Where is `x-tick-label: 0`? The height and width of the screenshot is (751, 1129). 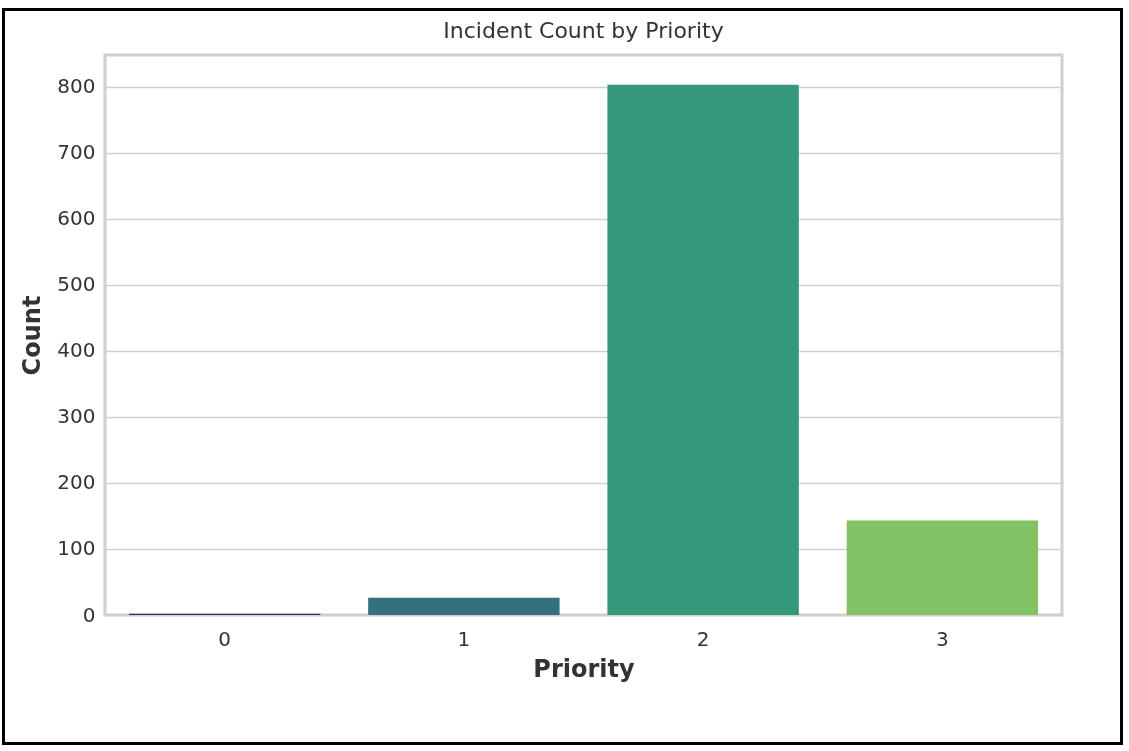 x-tick-label: 0 is located at coordinates (224, 638).